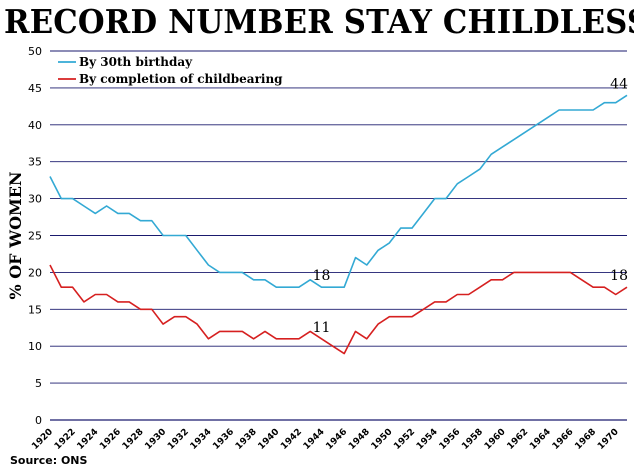  Describe the element at coordinates (382, 439) in the screenshot. I see `x-tick-label: 1950` at that location.